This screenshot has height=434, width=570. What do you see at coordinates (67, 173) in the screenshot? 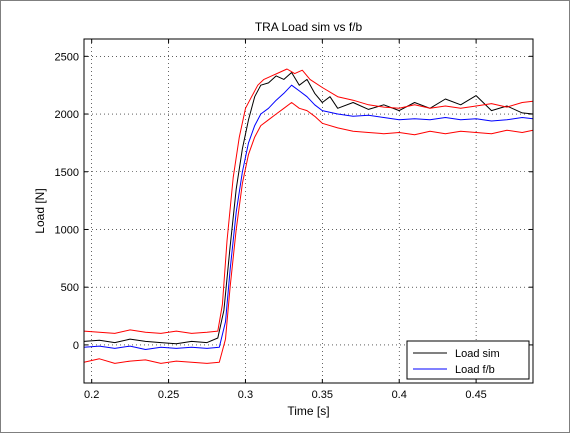
I see `y-tick-label: 1500` at bounding box center [67, 173].